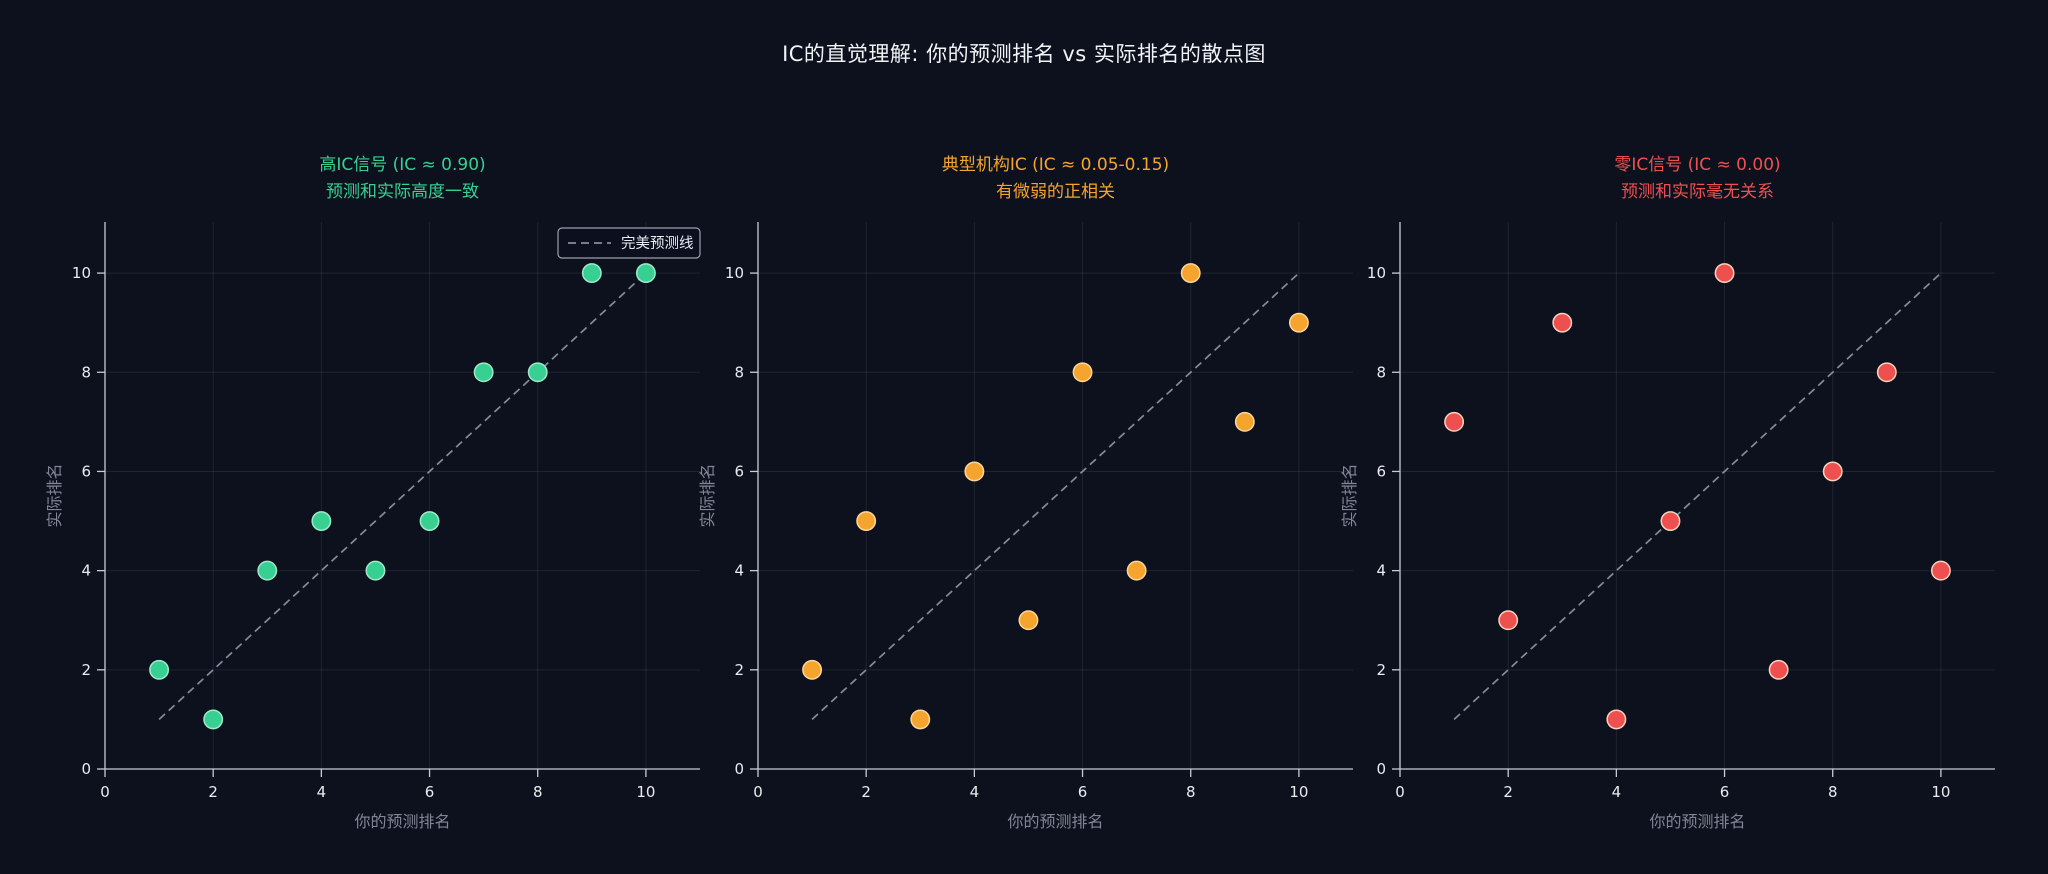 The width and height of the screenshot is (2048, 874). Describe the element at coordinates (322, 792) in the screenshot. I see `x-tick-label: 4` at that location.